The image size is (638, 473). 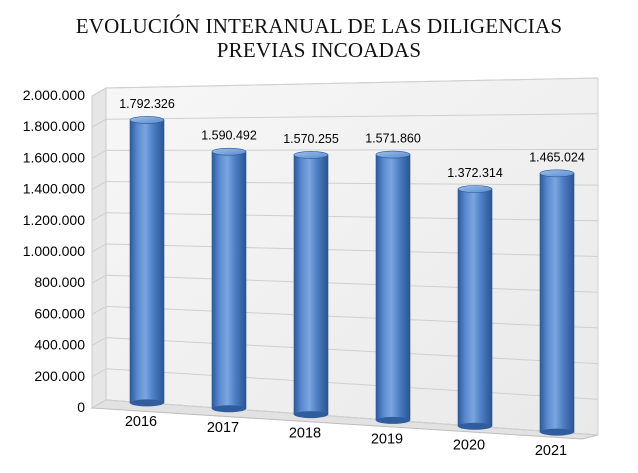 I want to click on bar-value-label: 1.372.314, so click(x=475, y=173).